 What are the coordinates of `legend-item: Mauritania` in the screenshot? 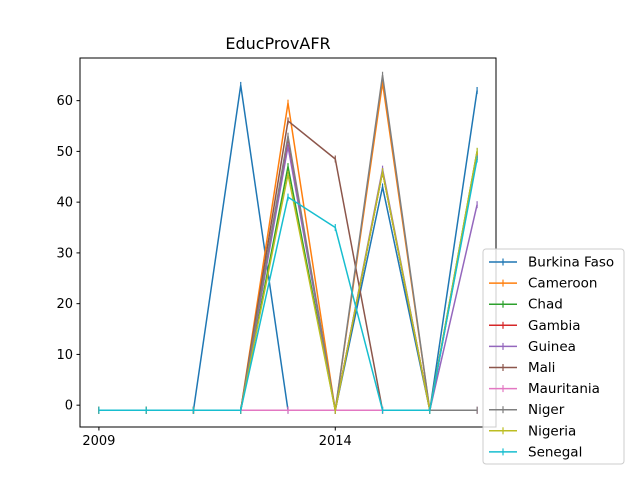 It's located at (544, 389).